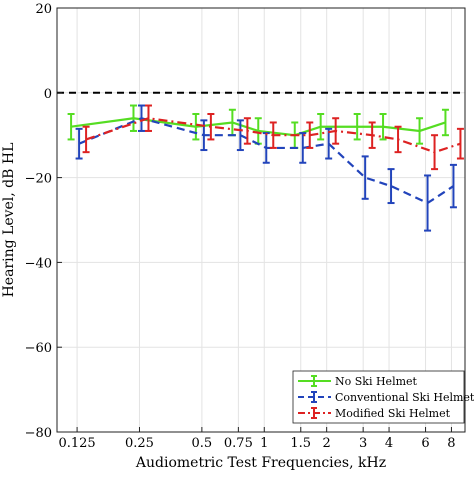 The height and width of the screenshot is (479, 474). I want to click on legend-entry: No Ski Helmet, so click(358, 381).